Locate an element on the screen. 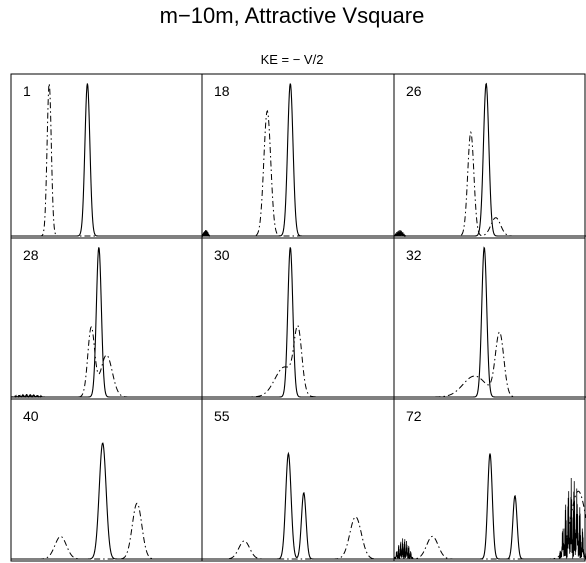 The height and width of the screenshot is (563, 586). panel-label: 26 is located at coordinates (414, 91).